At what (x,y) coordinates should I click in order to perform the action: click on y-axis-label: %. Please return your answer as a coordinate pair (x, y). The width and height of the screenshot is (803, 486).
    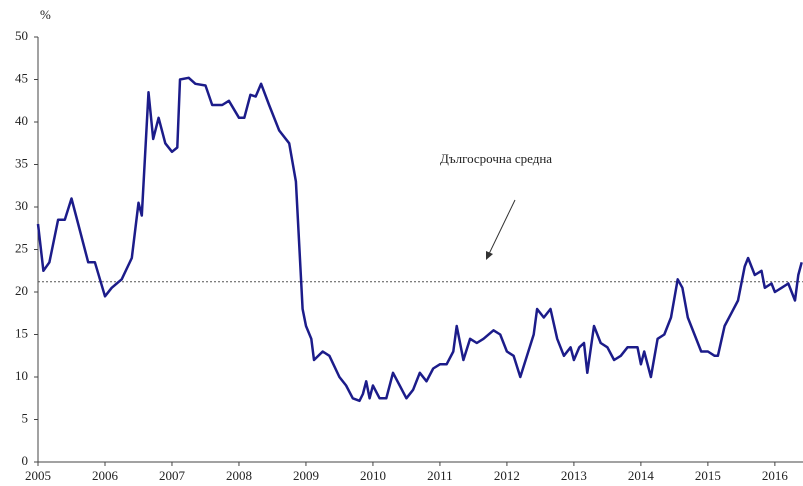
    Looking at the image, I should click on (45, 14).